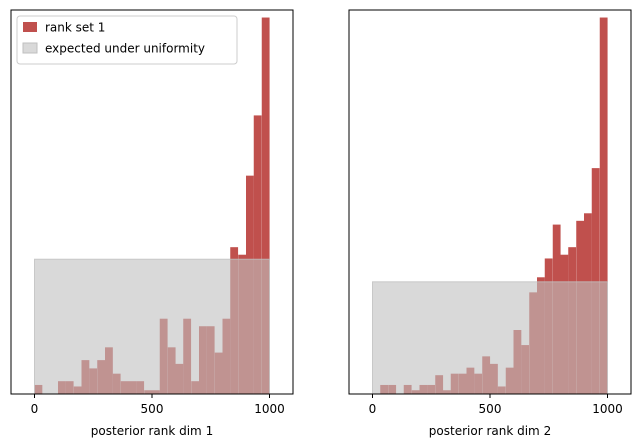 The width and height of the screenshot is (640, 448). I want to click on legend: rank set 1 expected under uniformity, so click(127, 40).